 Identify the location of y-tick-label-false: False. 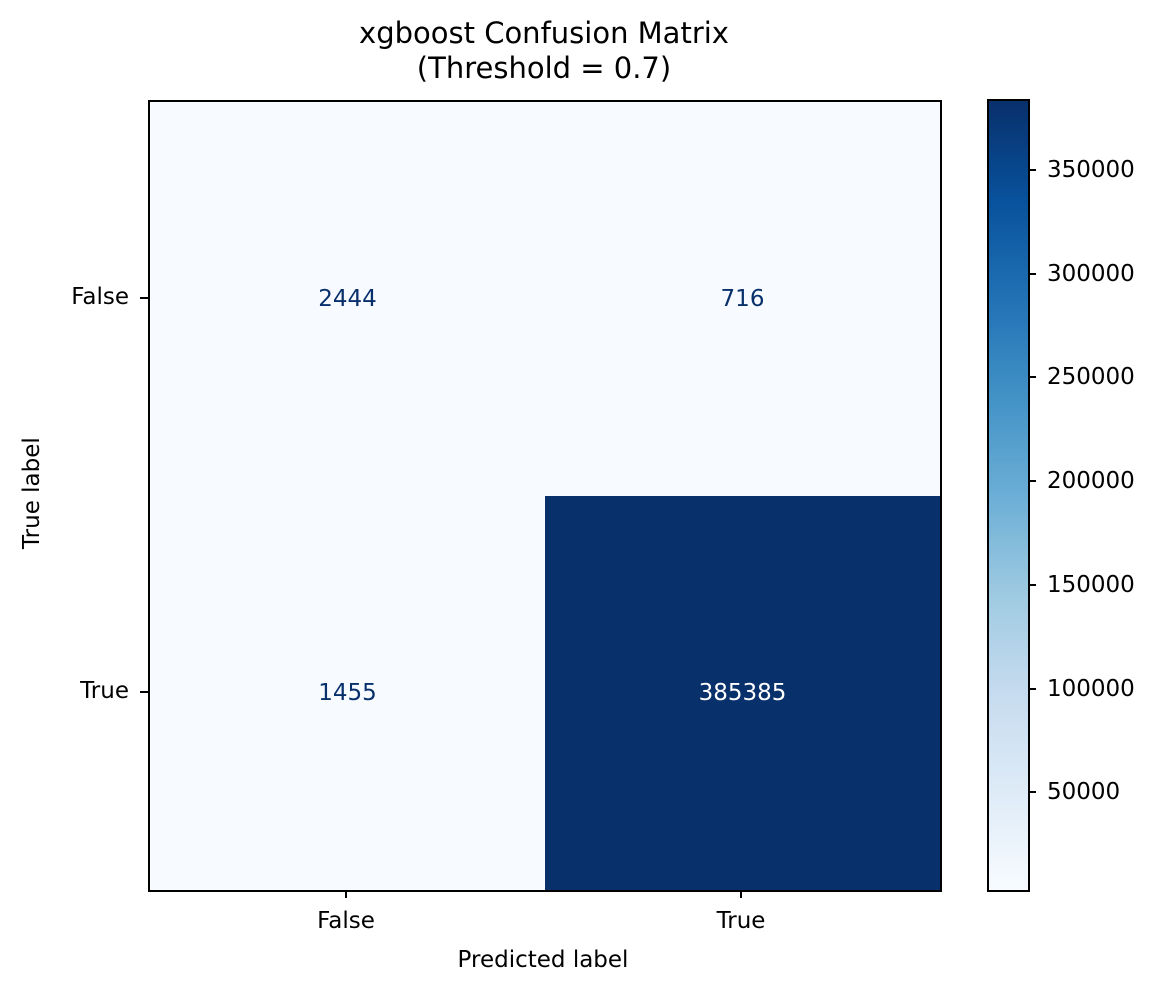
(100, 297).